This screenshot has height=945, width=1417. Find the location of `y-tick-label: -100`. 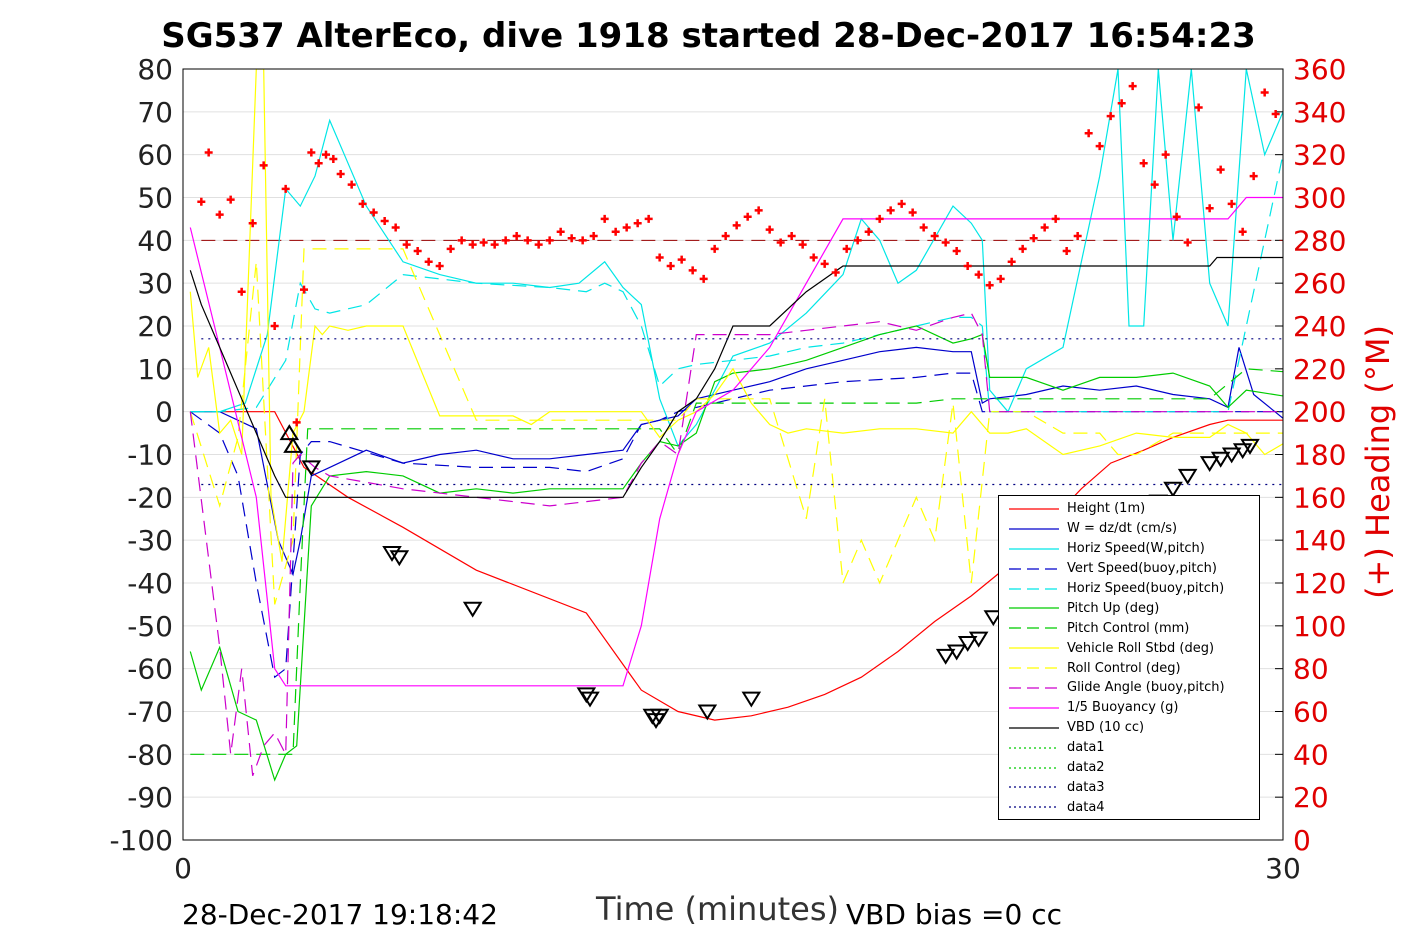

y-tick-label: -100 is located at coordinates (141, 840).